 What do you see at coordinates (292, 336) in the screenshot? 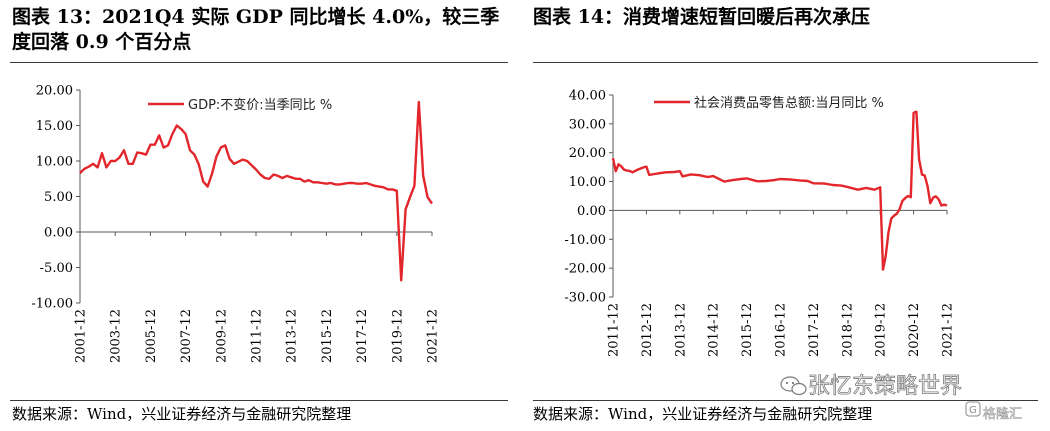
I see `left-x-tick-label: 2013-12` at bounding box center [292, 336].